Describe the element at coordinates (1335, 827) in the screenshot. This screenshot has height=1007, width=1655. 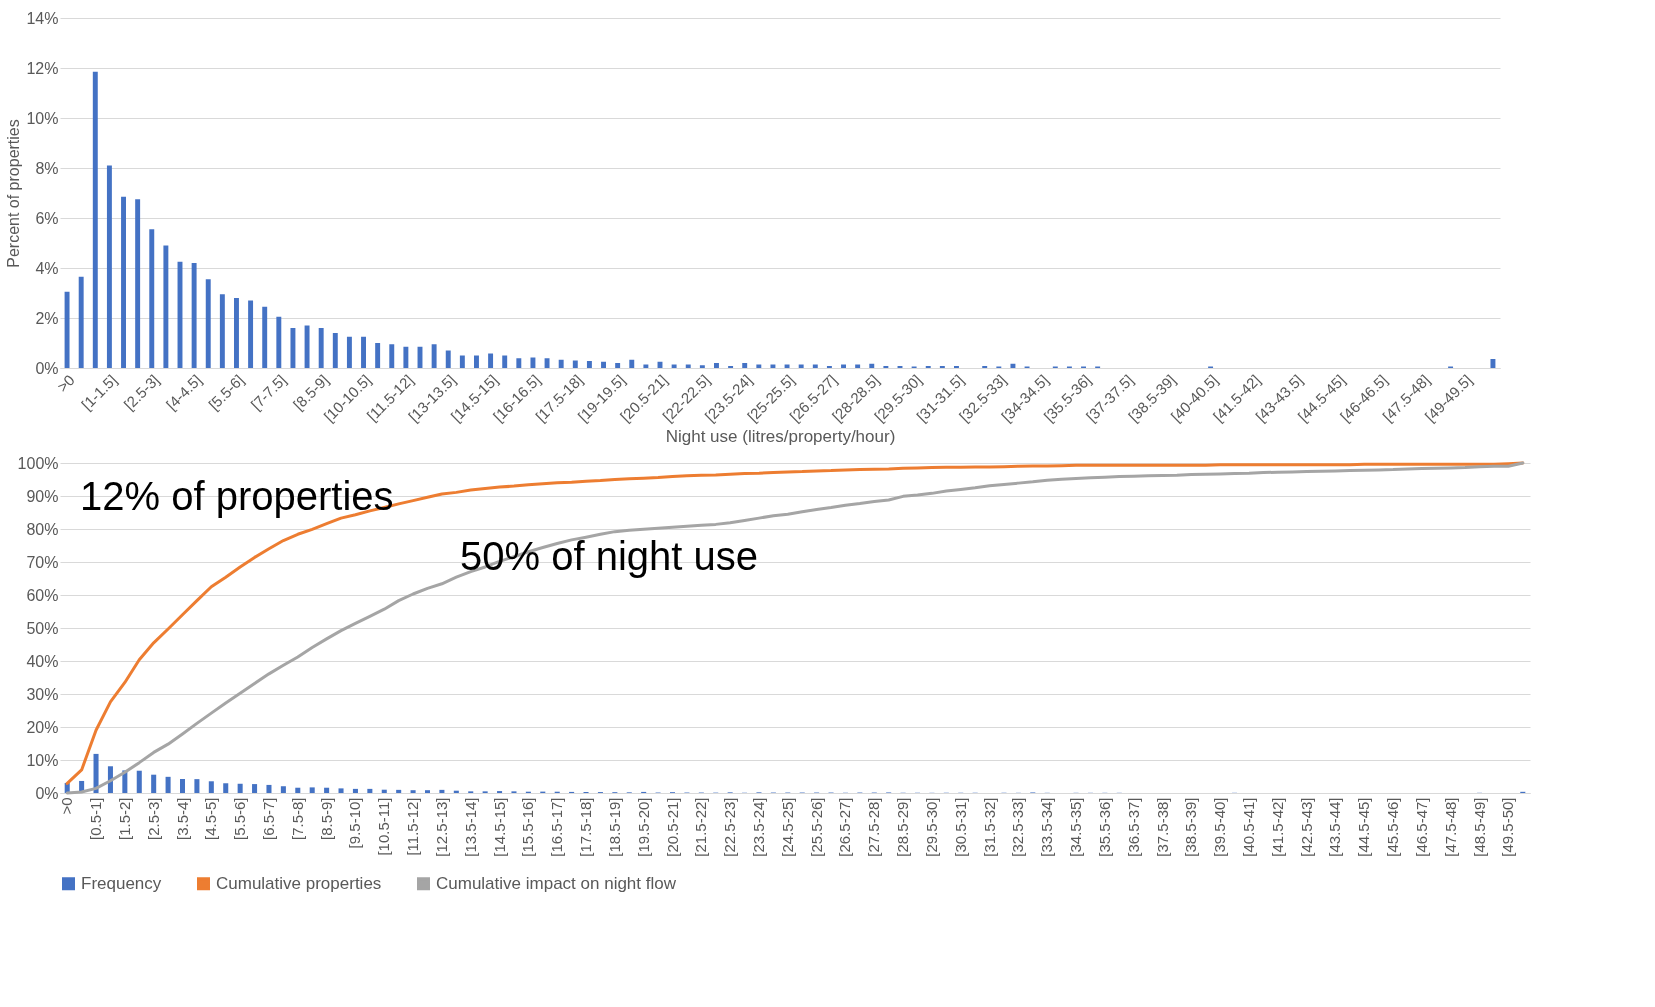
I see `x-tick-label: [43.5-44]` at that location.